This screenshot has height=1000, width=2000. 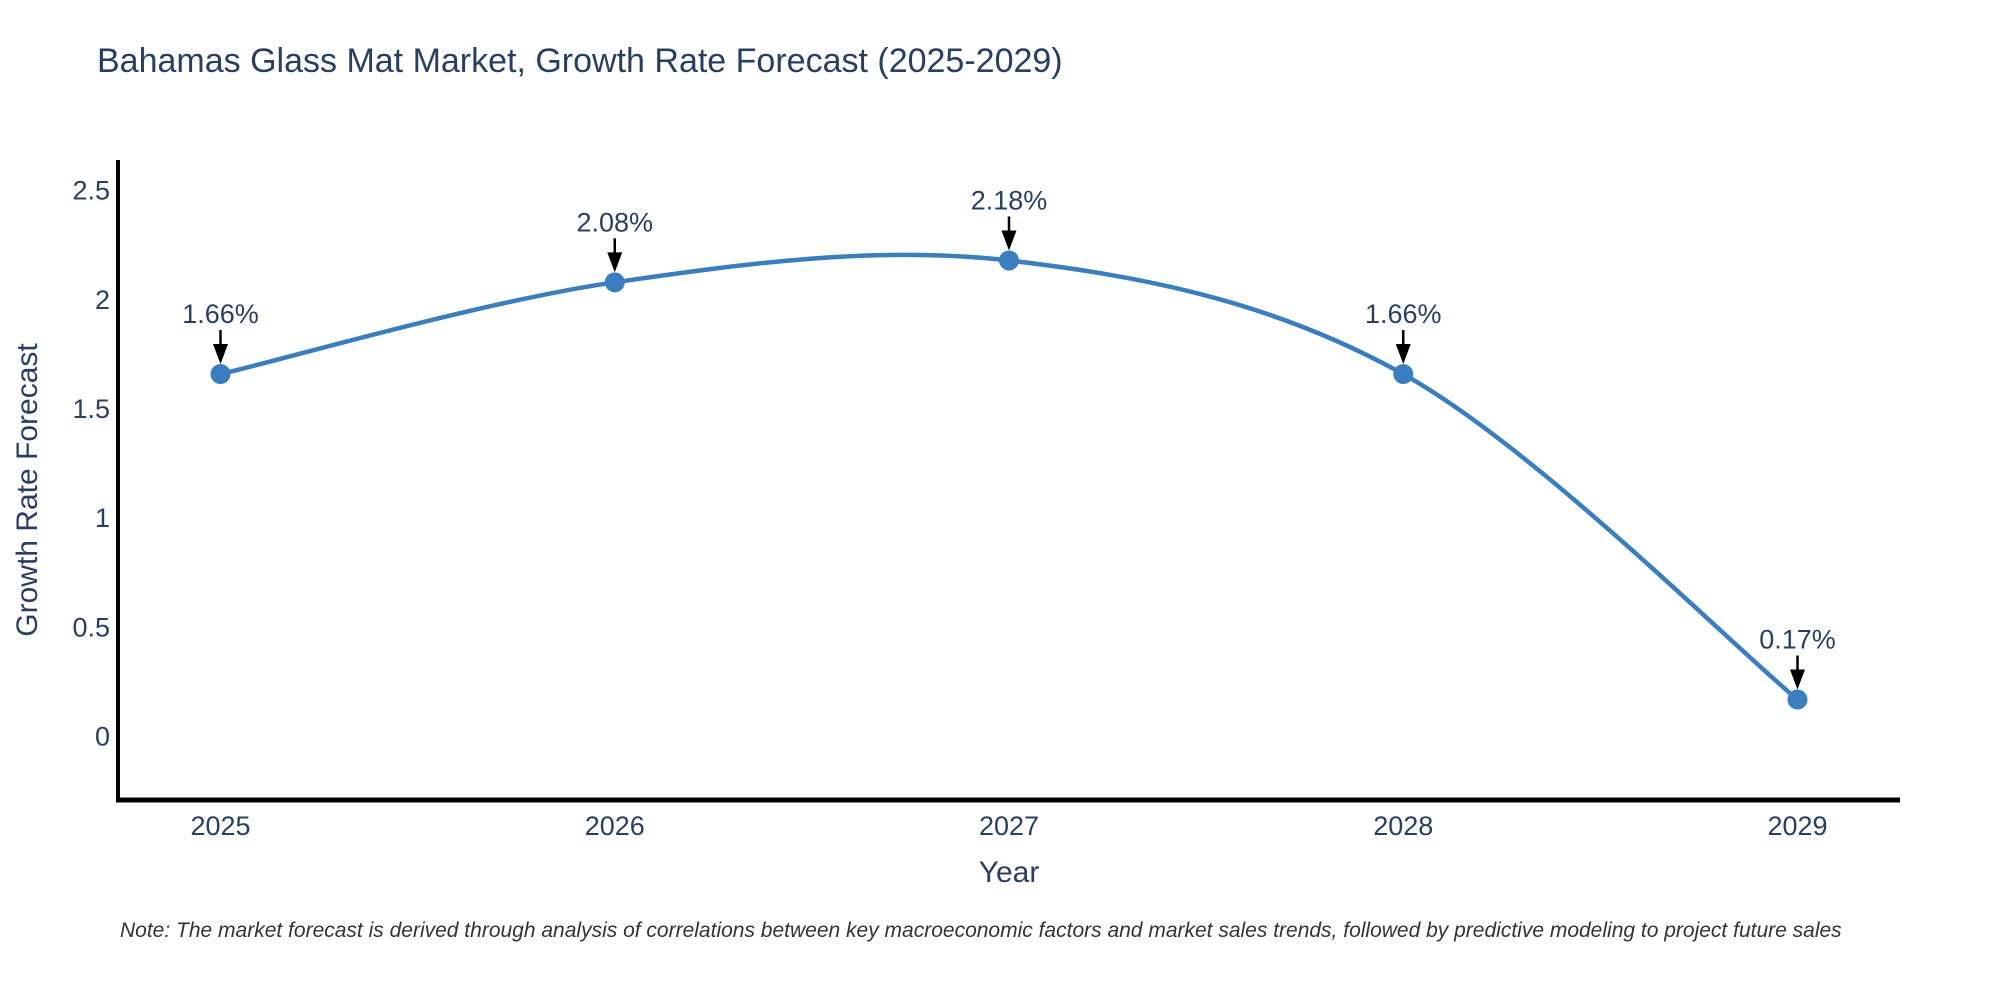 What do you see at coordinates (1009, 826) in the screenshot?
I see `x-tick-label: 2027` at bounding box center [1009, 826].